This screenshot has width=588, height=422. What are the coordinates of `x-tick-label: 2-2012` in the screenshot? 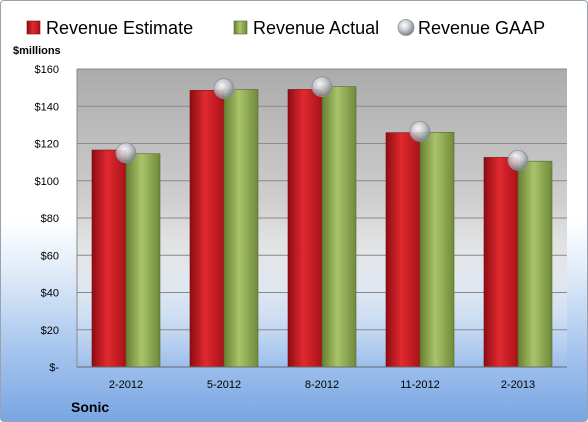 It's located at (126, 385).